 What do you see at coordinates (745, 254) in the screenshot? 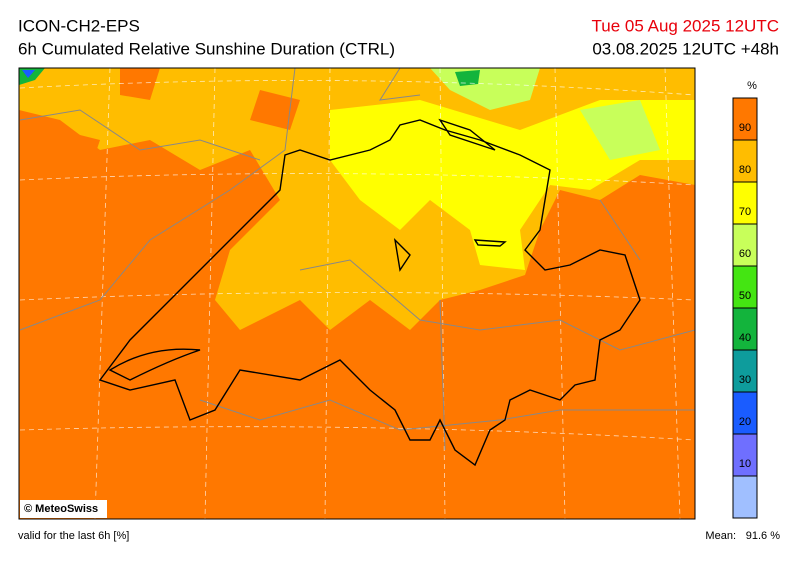
I see `colorbar-tick-label: 60` at bounding box center [745, 254].